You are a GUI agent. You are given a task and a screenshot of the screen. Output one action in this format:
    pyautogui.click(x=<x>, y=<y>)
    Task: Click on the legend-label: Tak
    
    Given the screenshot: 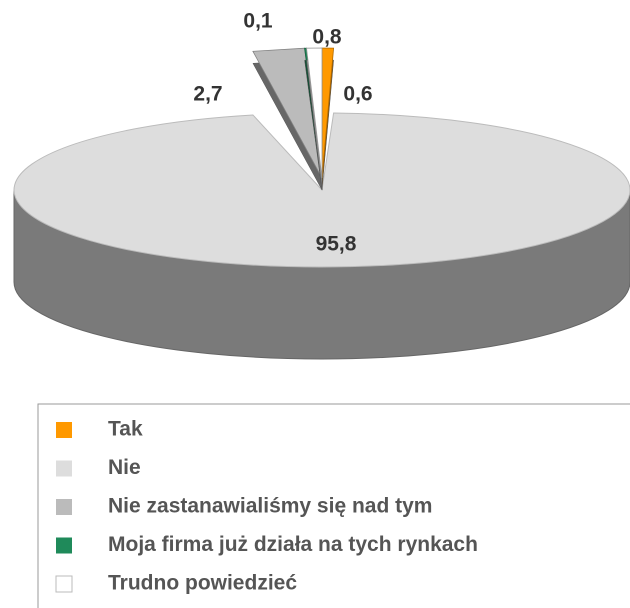 What is the action you would take?
    pyautogui.click(x=125, y=429)
    